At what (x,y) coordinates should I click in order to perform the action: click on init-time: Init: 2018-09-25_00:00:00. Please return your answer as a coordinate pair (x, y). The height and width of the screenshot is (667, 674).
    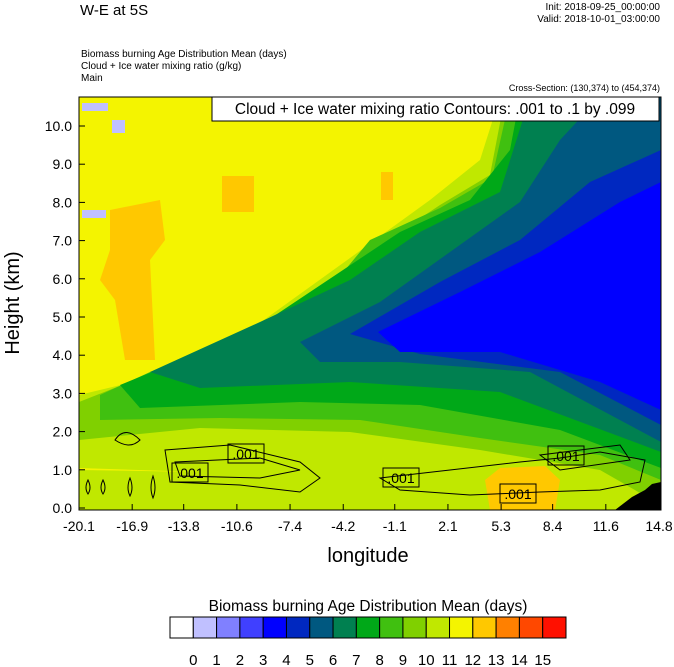
    Looking at the image, I should click on (602, 7).